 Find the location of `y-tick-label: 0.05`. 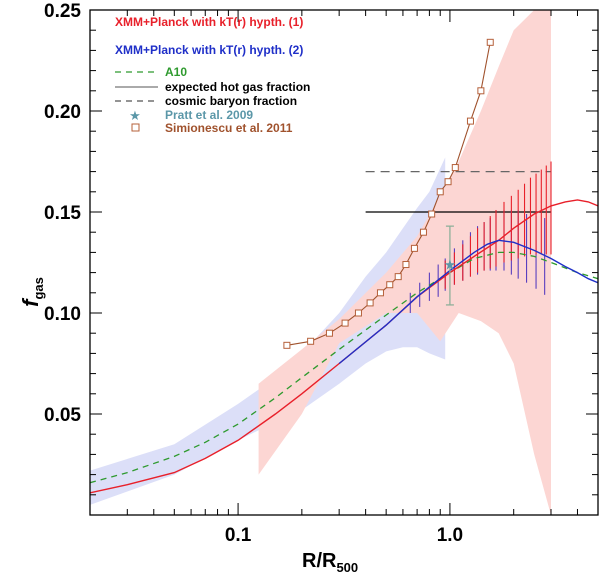

y-tick-label: 0.05 is located at coordinates (62, 415).